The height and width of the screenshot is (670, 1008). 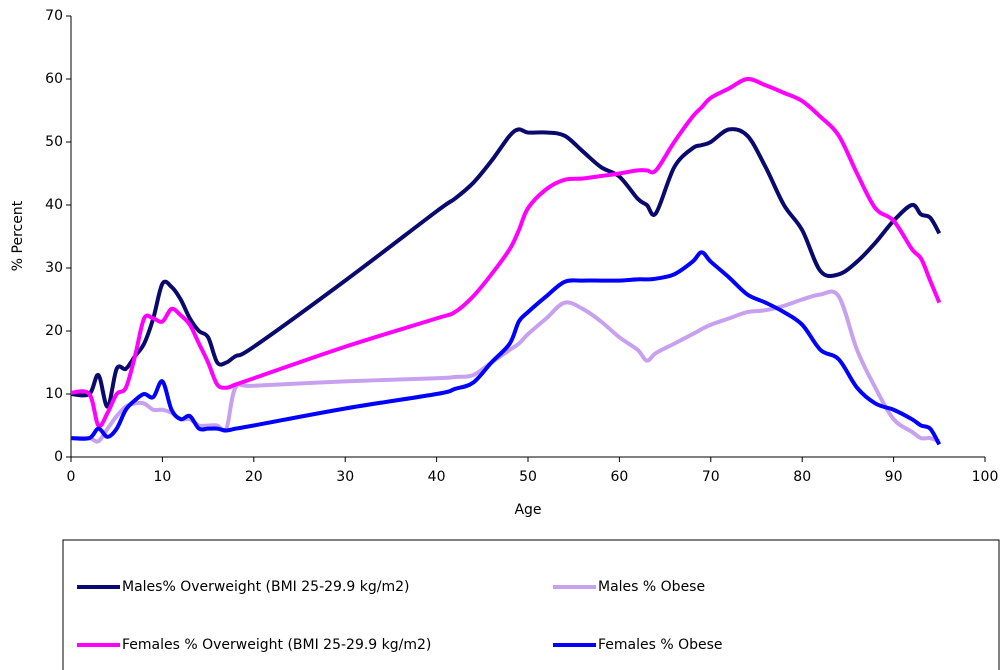 What do you see at coordinates (54, 205) in the screenshot?
I see `y-tick-label: 40` at bounding box center [54, 205].